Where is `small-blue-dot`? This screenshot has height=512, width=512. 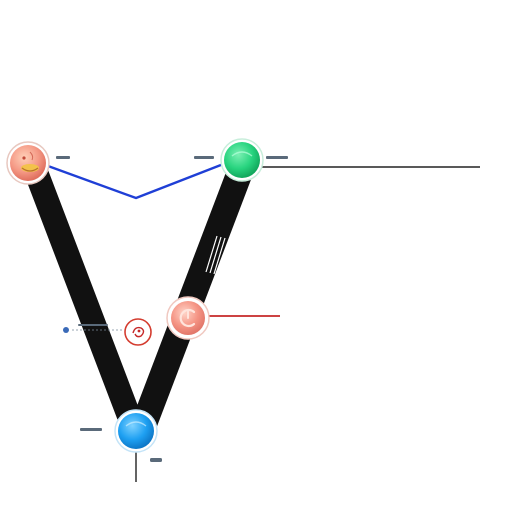
small-blue-dot is located at coordinates (66, 330).